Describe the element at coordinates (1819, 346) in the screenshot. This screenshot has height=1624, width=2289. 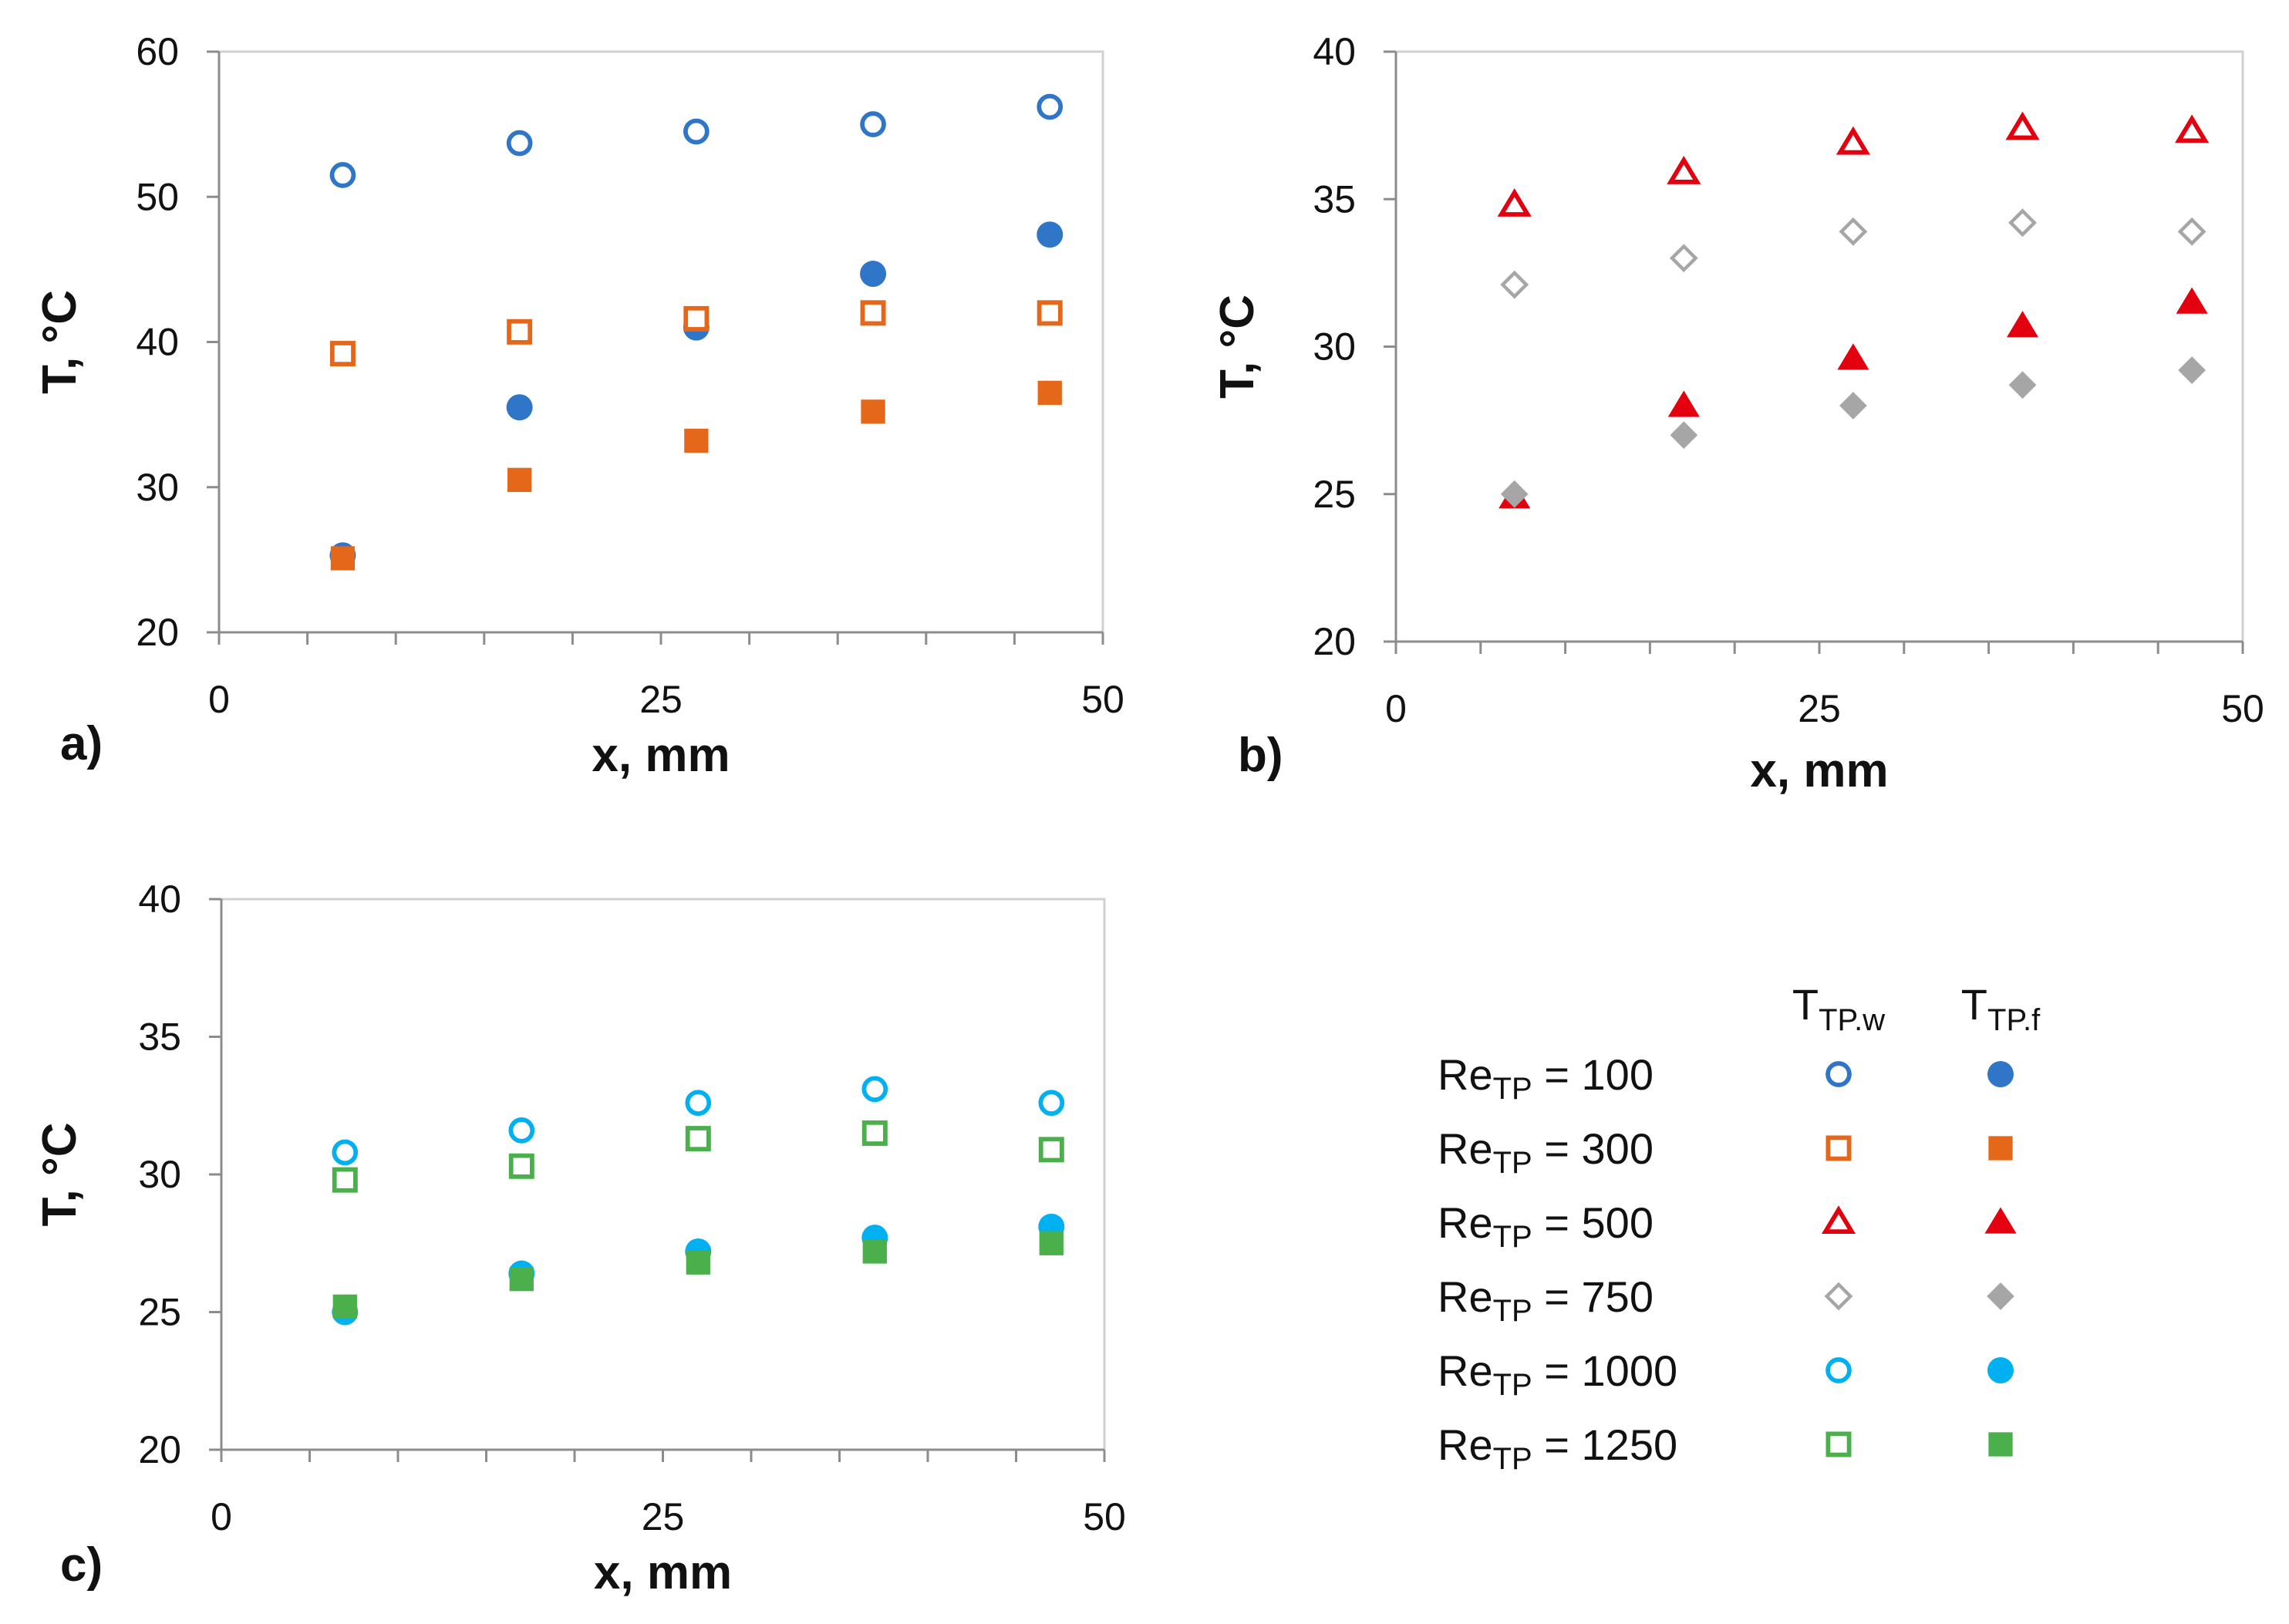
I see `plot-frame` at that location.